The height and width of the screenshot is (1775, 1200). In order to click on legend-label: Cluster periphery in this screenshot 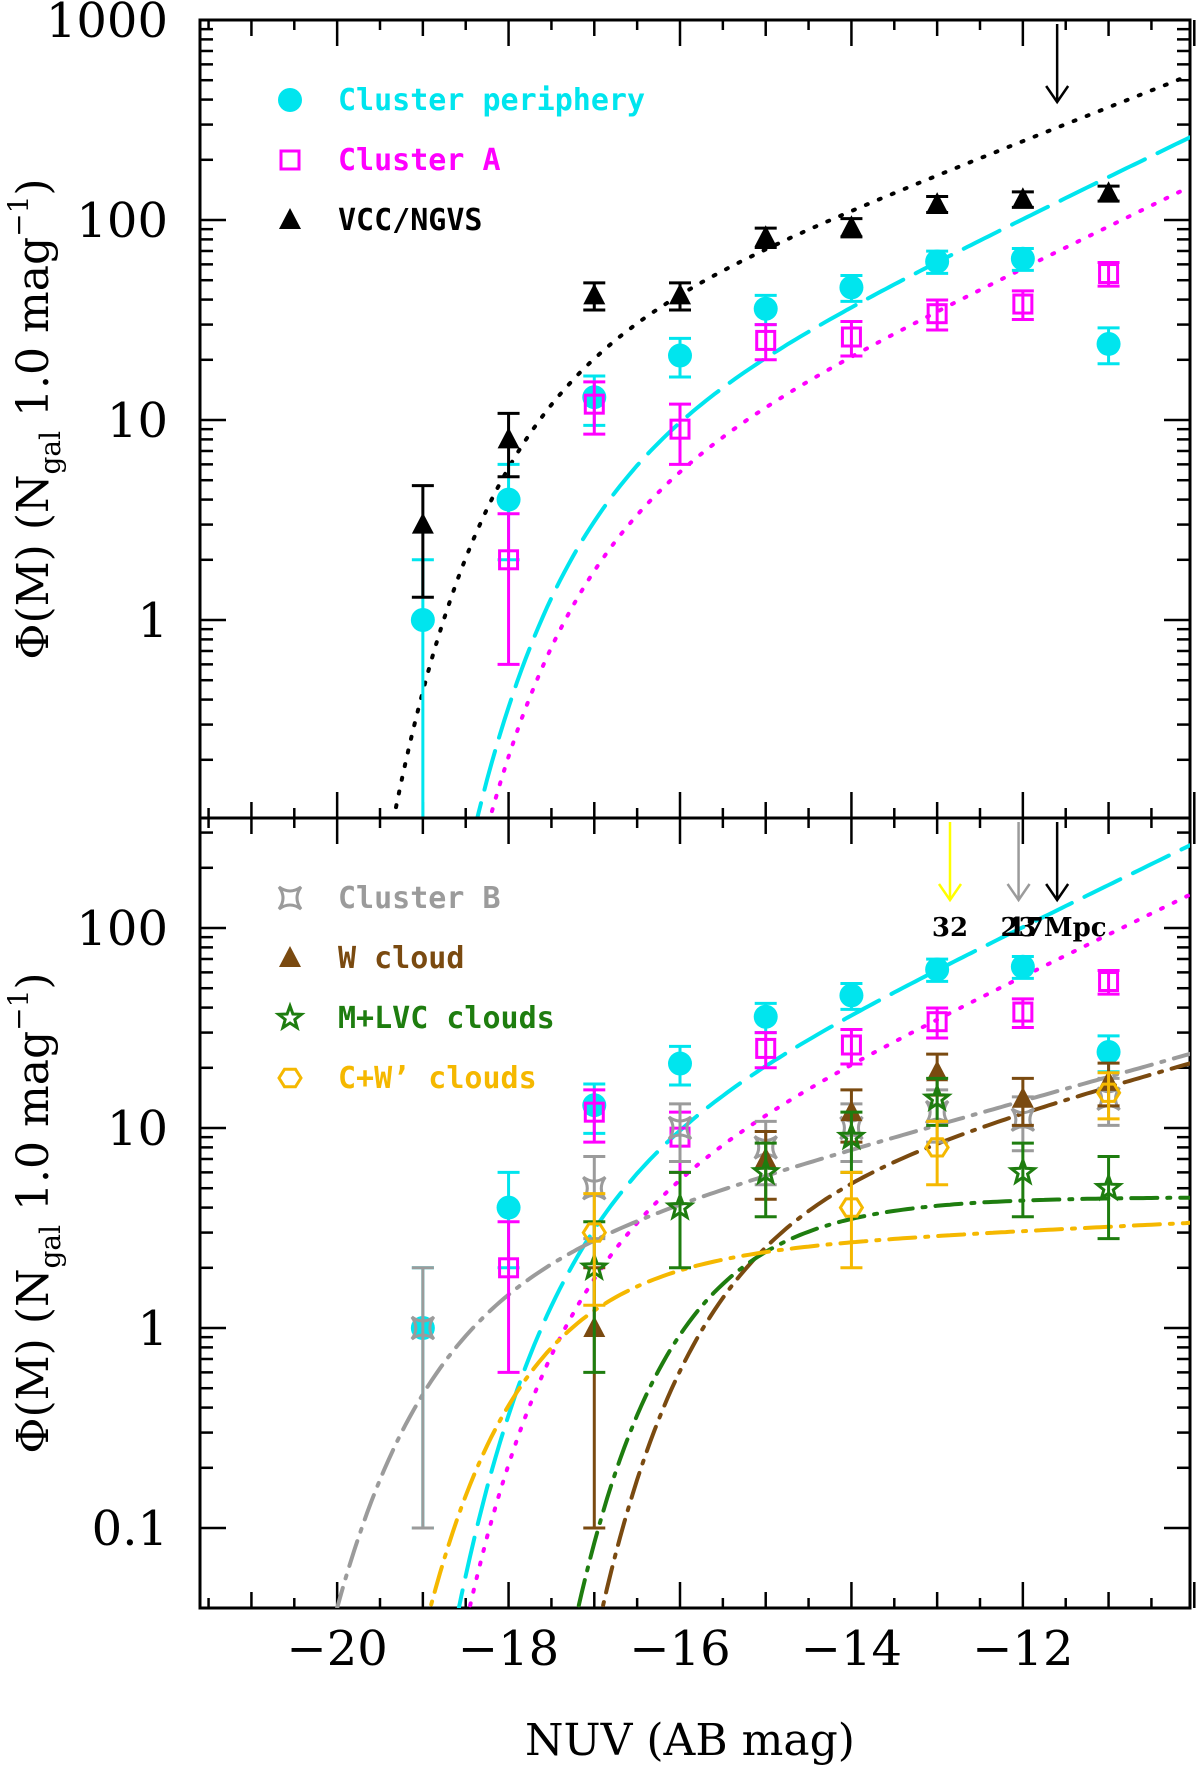, I will do `click(491, 100)`.